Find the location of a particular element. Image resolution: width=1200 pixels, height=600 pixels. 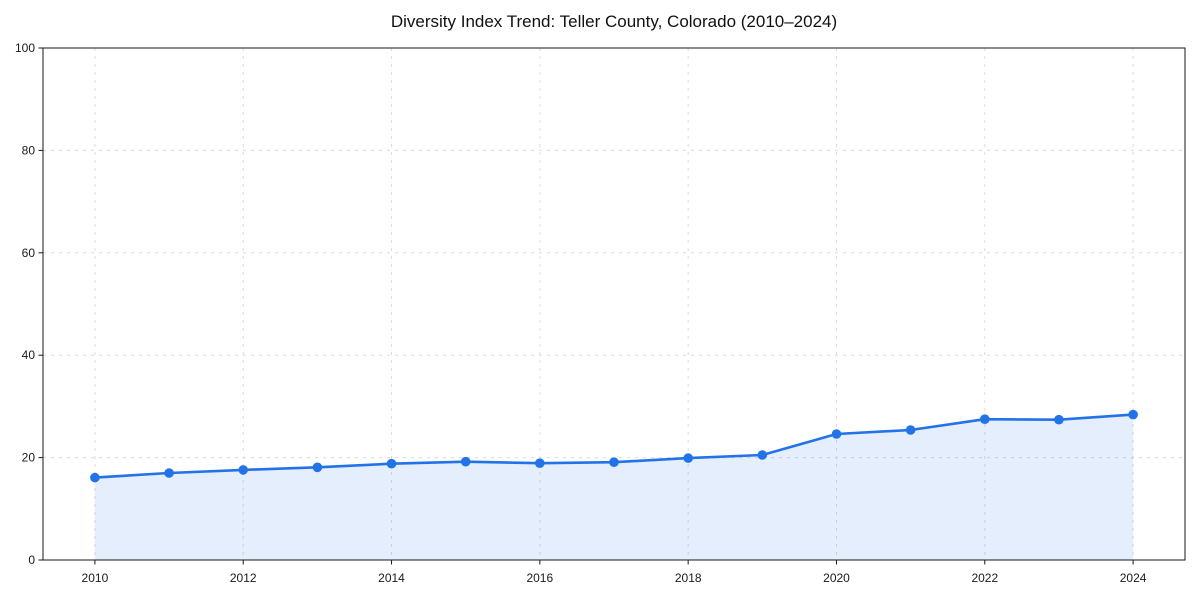

y-axis-tick-label: 20 is located at coordinates (29, 458).